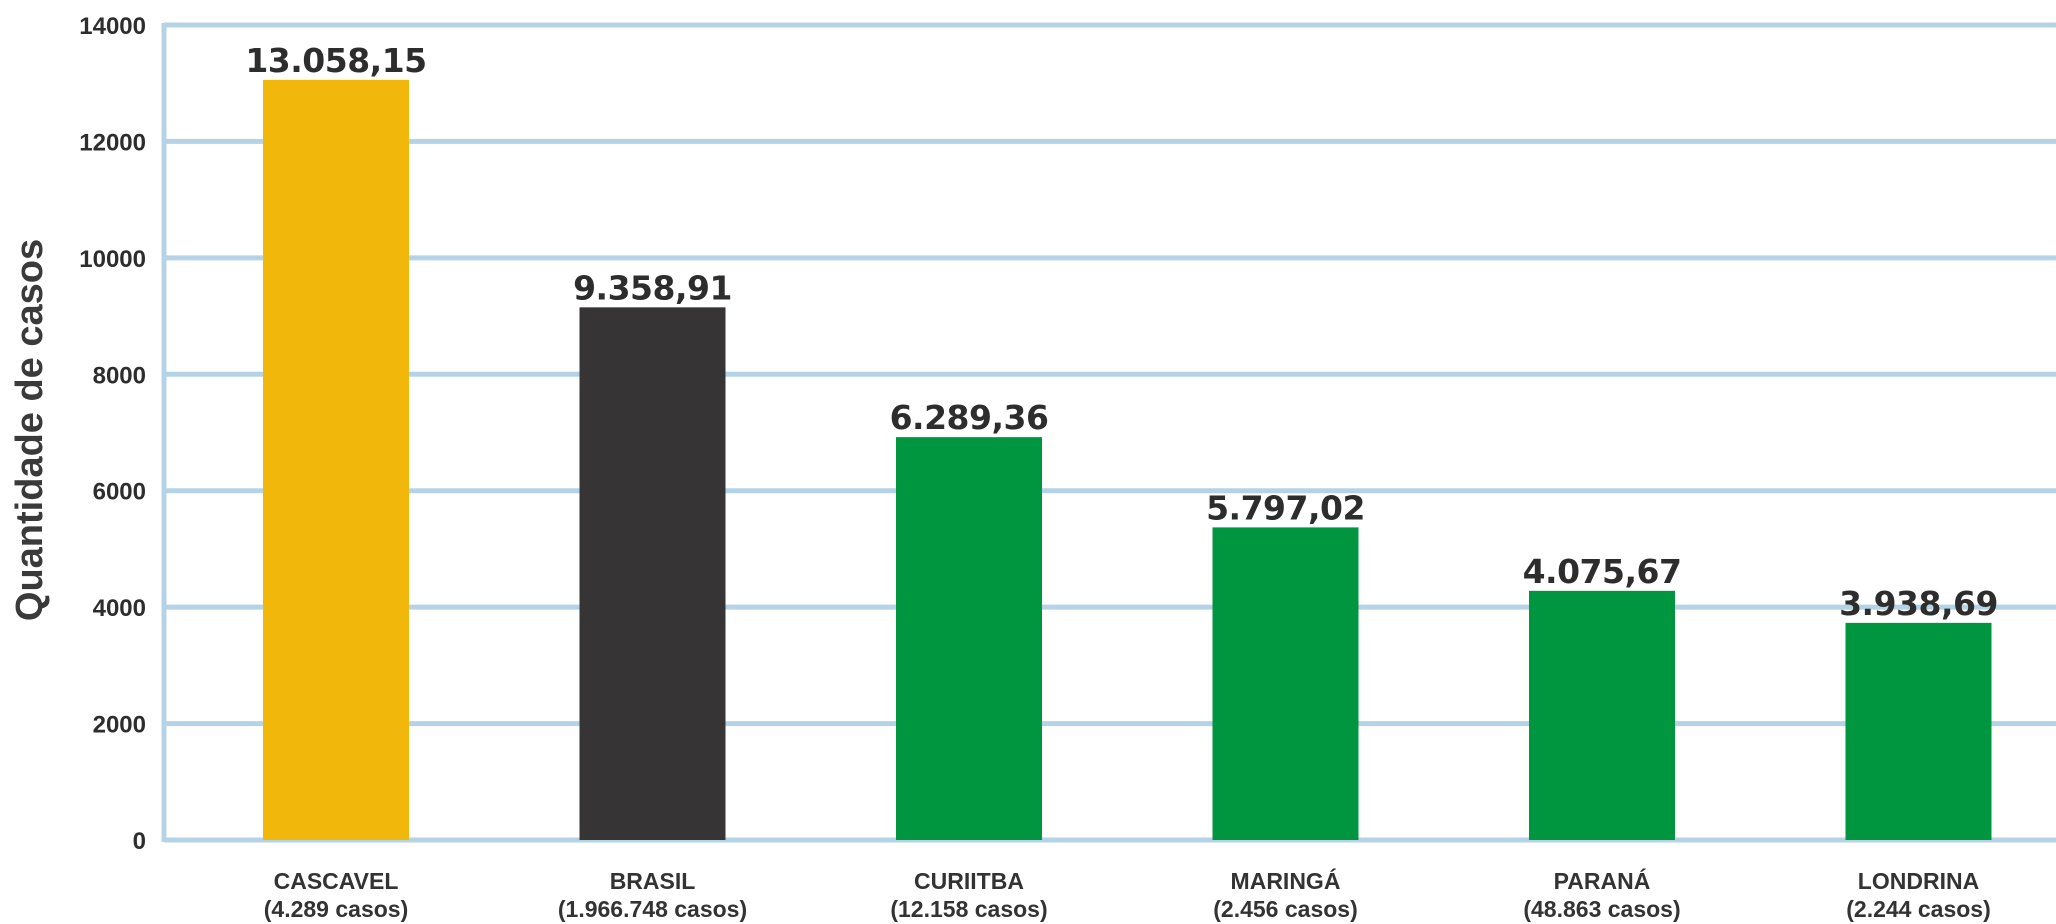 This screenshot has height=924, width=2056. Describe the element at coordinates (1285, 909) in the screenshot. I see `category-sublabel: (2.456 casos)` at that location.